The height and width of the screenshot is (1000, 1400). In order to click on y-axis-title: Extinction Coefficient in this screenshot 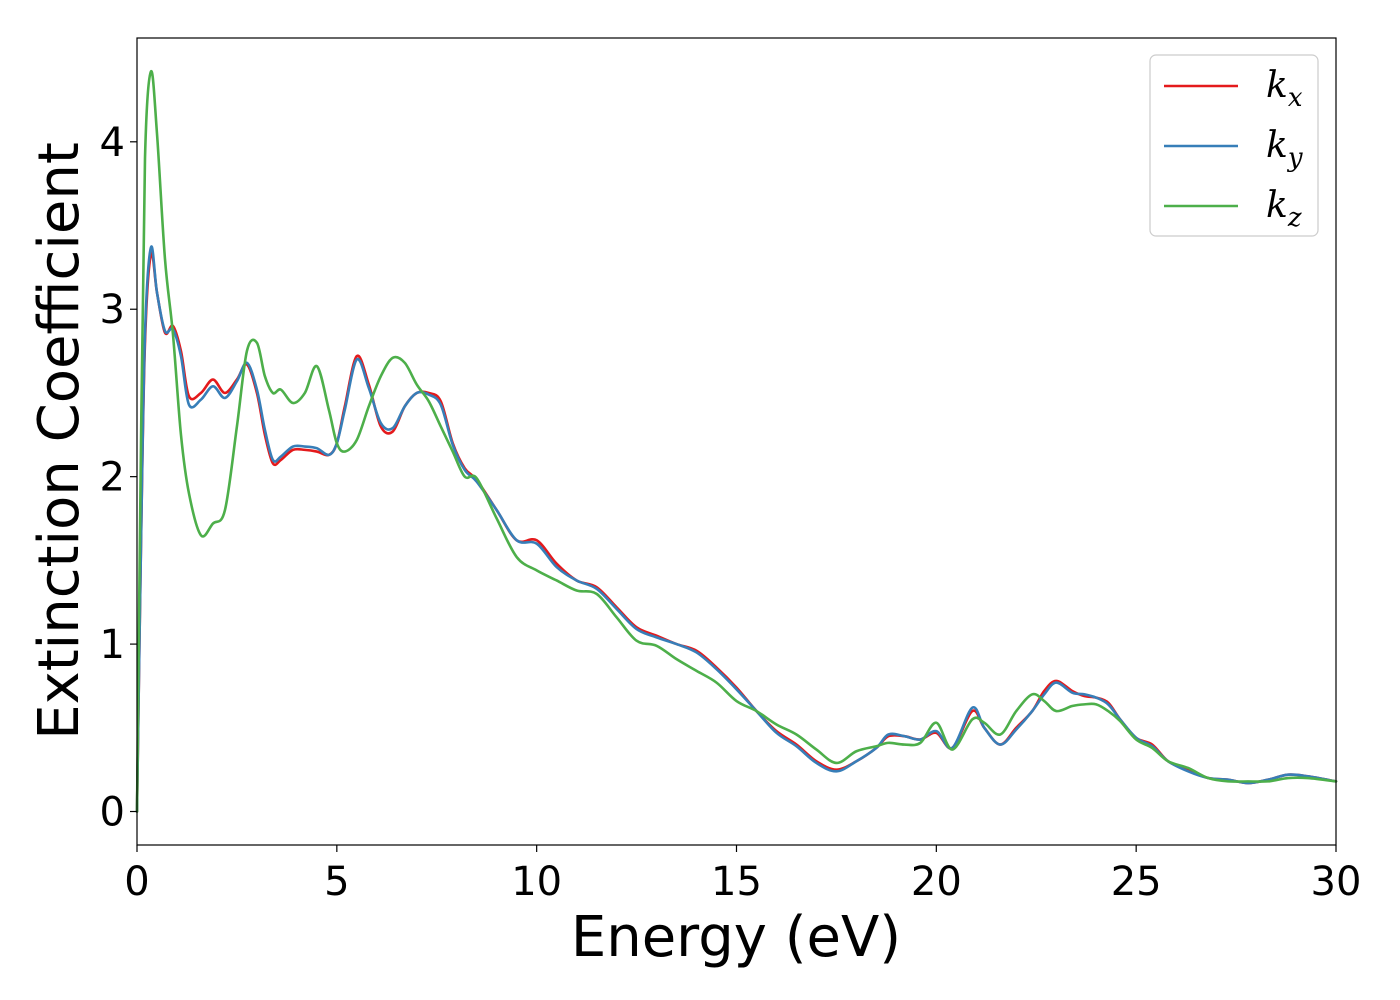, I will do `click(59, 441)`.